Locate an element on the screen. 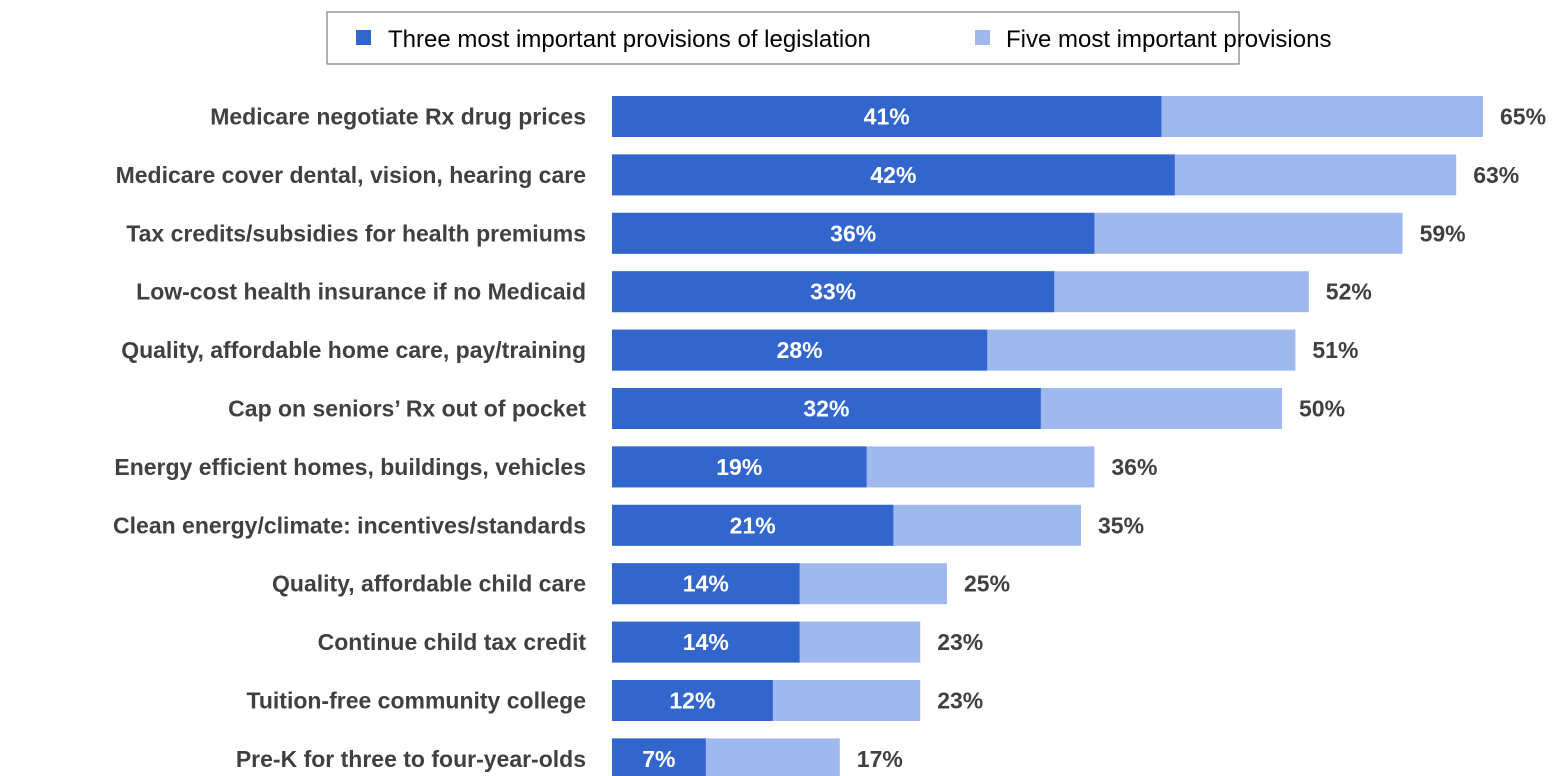  data-label-five: 59% is located at coordinates (1443, 233).